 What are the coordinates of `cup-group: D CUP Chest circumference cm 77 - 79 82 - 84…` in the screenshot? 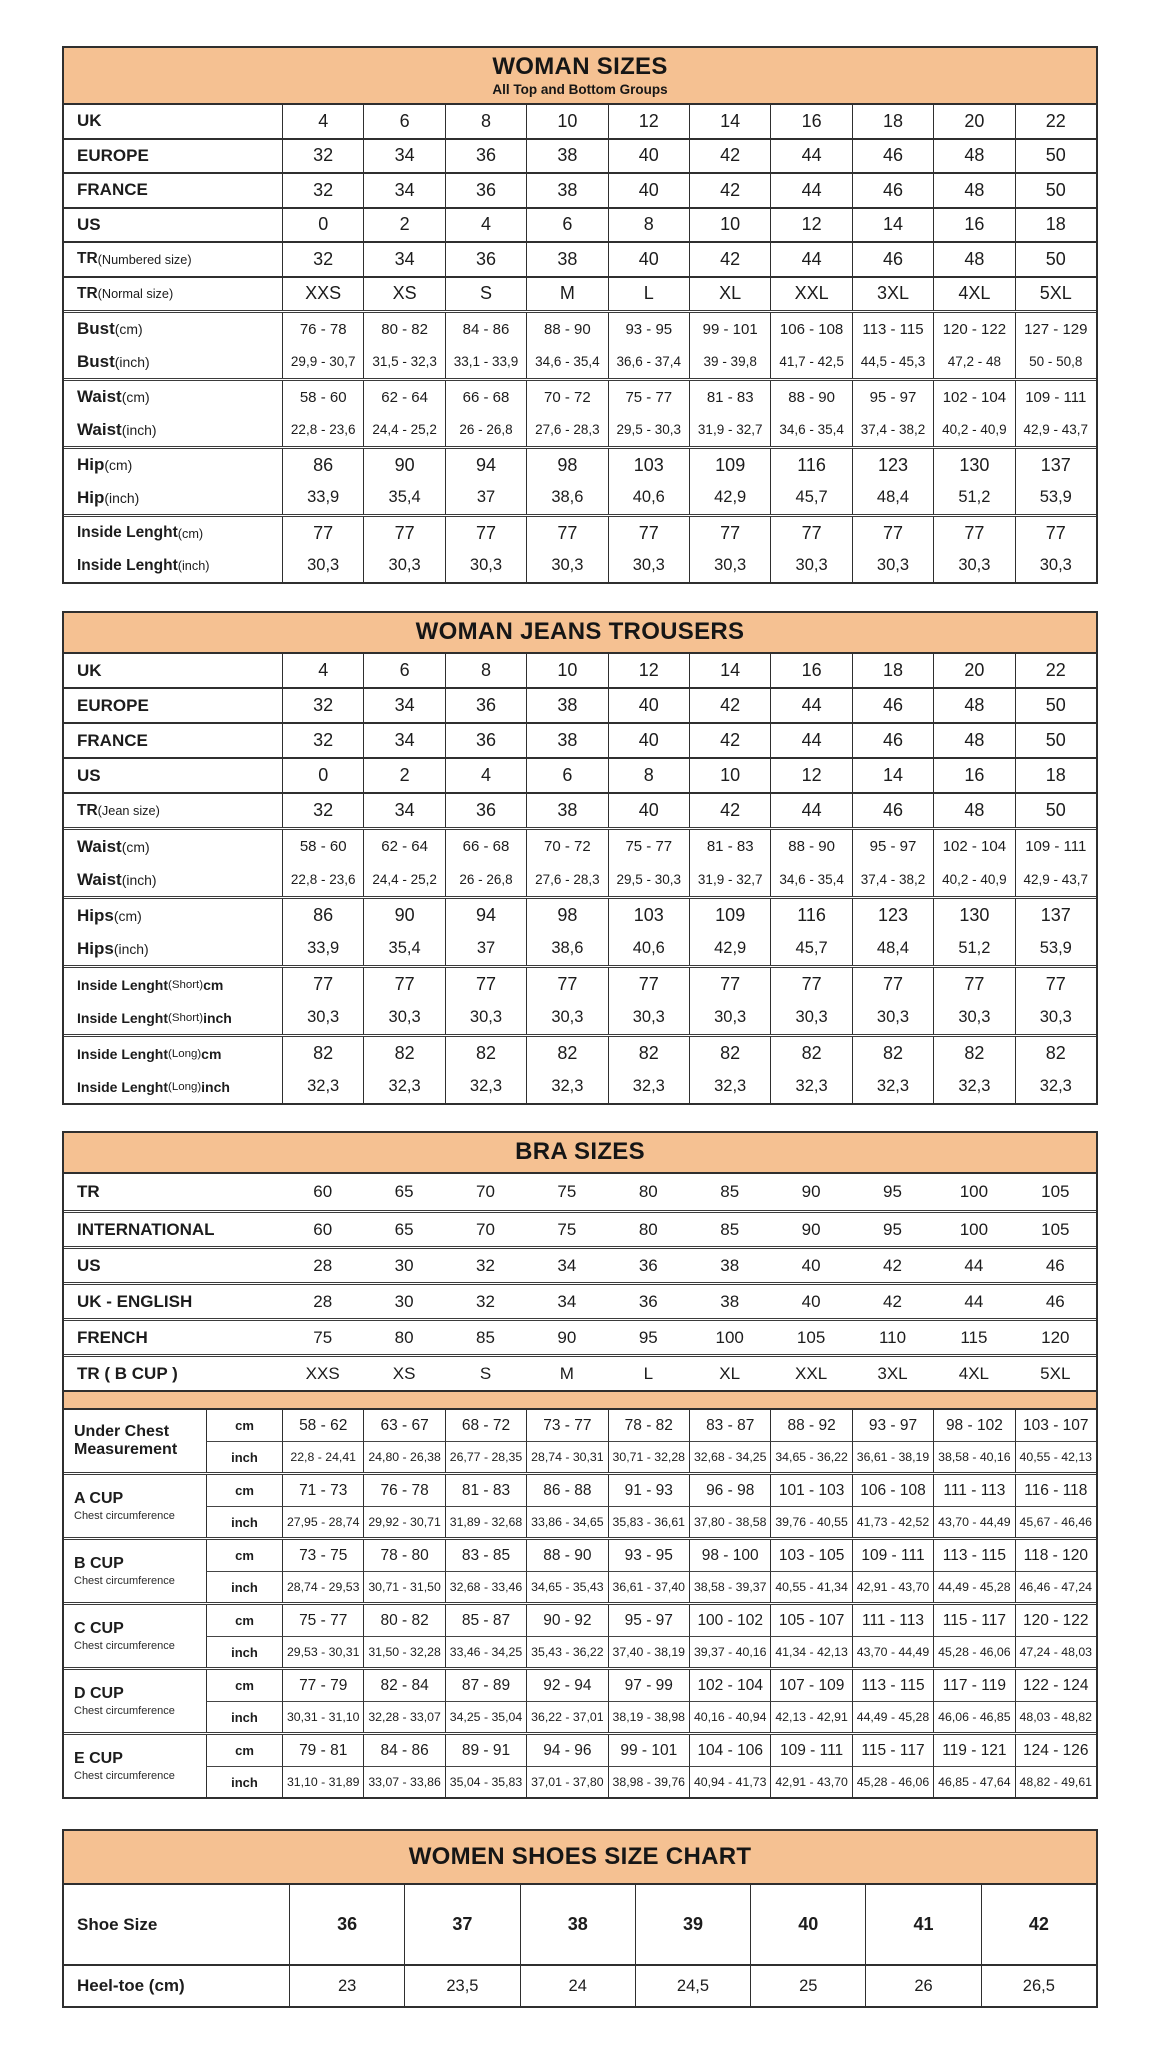 It's located at (580, 1699).